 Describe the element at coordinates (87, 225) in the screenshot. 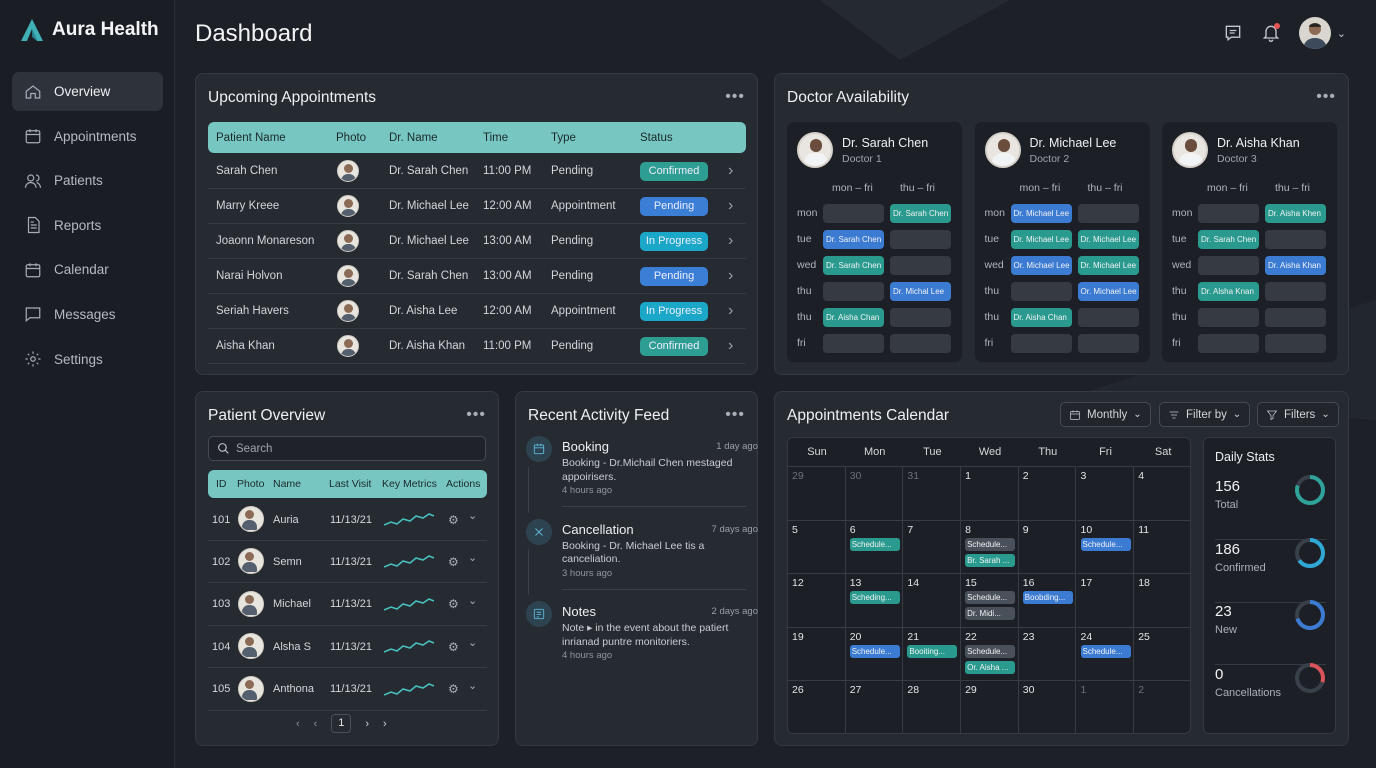

I see `sidebar-item-reports: Reports` at that location.